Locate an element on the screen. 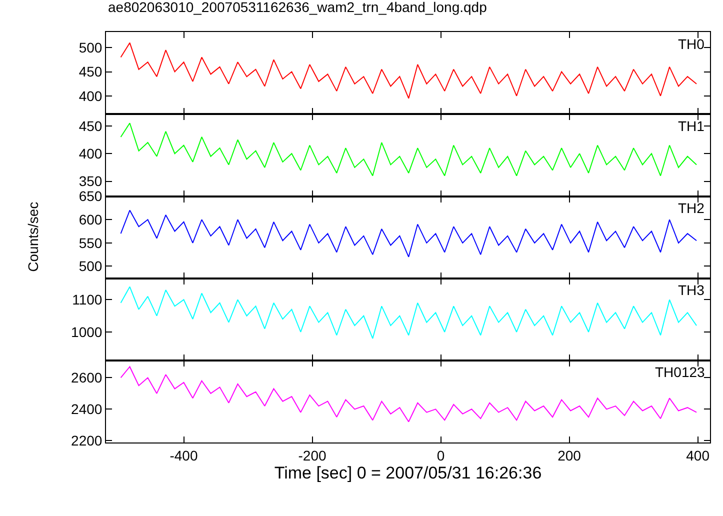 This screenshot has width=723, height=516. series-label: TH2 is located at coordinates (691, 208).